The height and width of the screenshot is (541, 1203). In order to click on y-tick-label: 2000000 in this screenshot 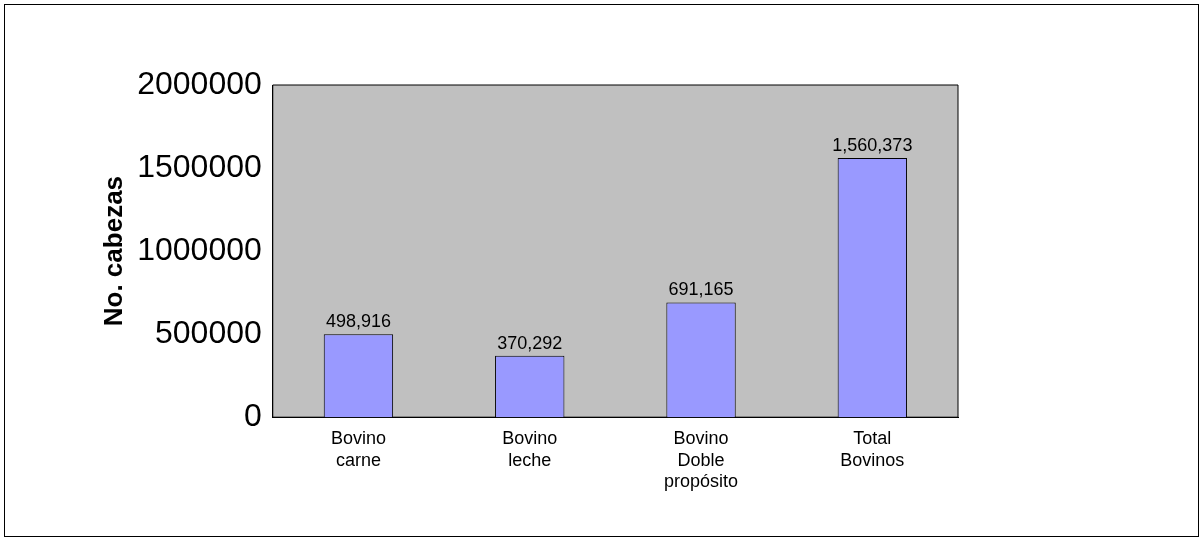, I will do `click(199, 82)`.